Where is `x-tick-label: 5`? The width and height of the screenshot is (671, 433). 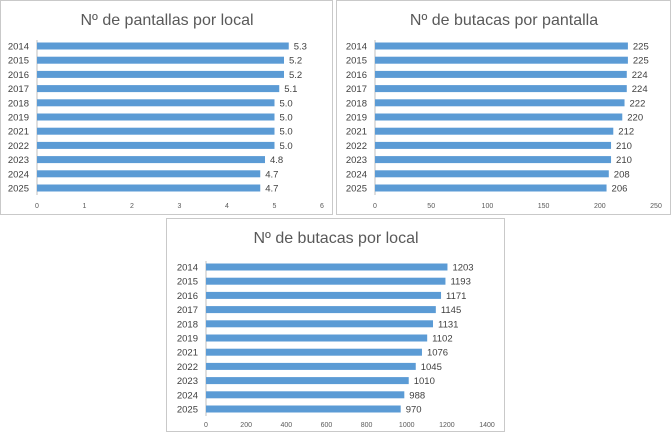 x-tick-label: 5 is located at coordinates (275, 206).